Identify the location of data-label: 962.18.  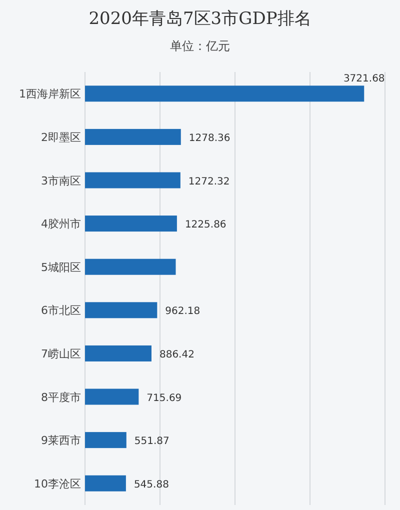
(182, 312).